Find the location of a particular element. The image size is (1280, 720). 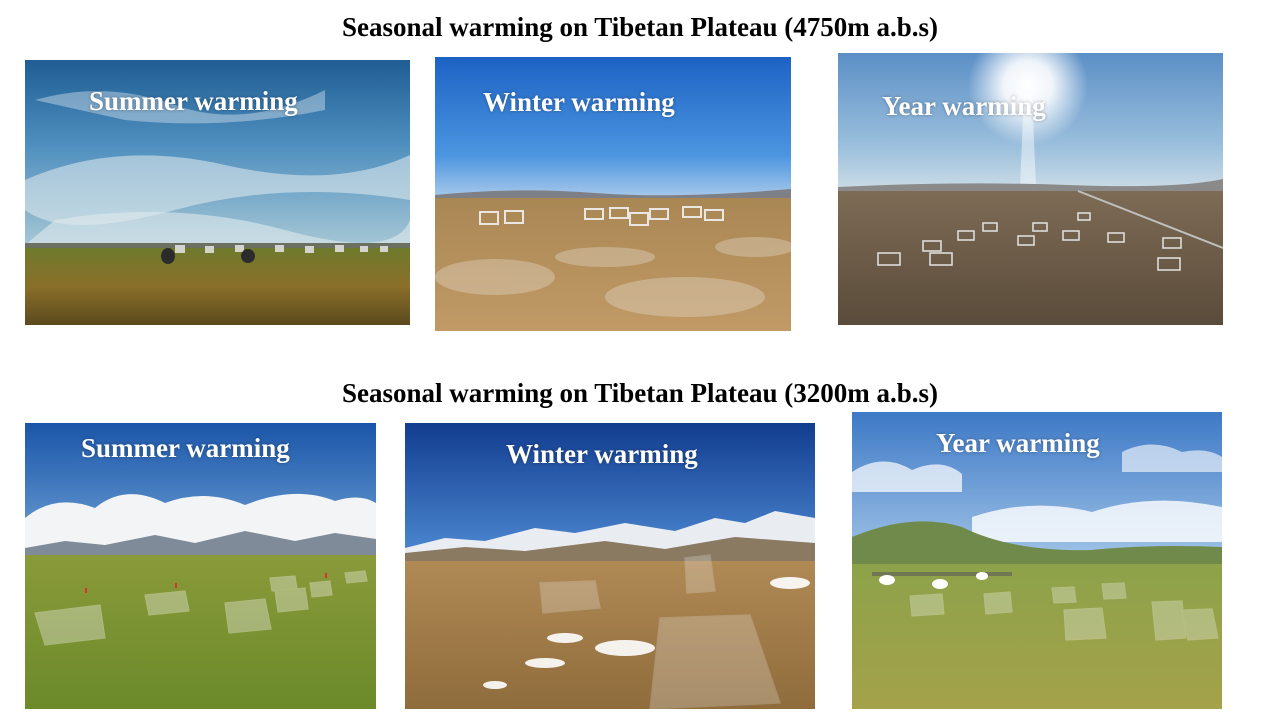

caption-winter-3200: Winter warming is located at coordinates (602, 454).